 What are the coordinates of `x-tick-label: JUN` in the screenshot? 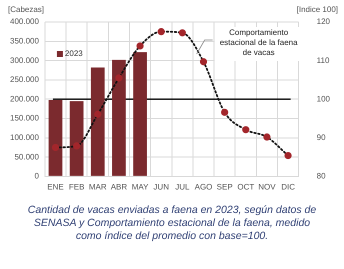 It's located at (161, 187).